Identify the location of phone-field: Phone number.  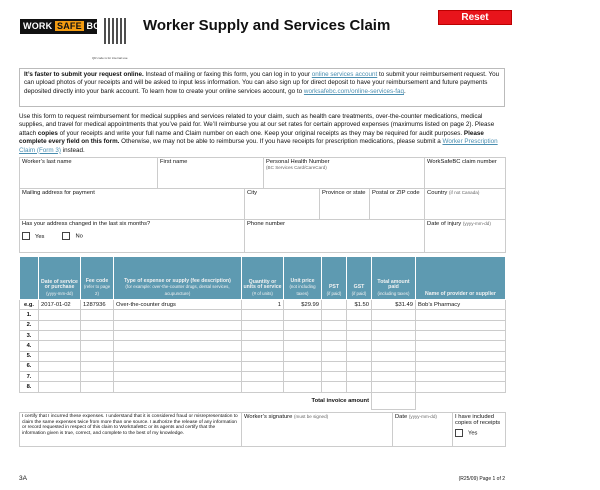
(335, 236).